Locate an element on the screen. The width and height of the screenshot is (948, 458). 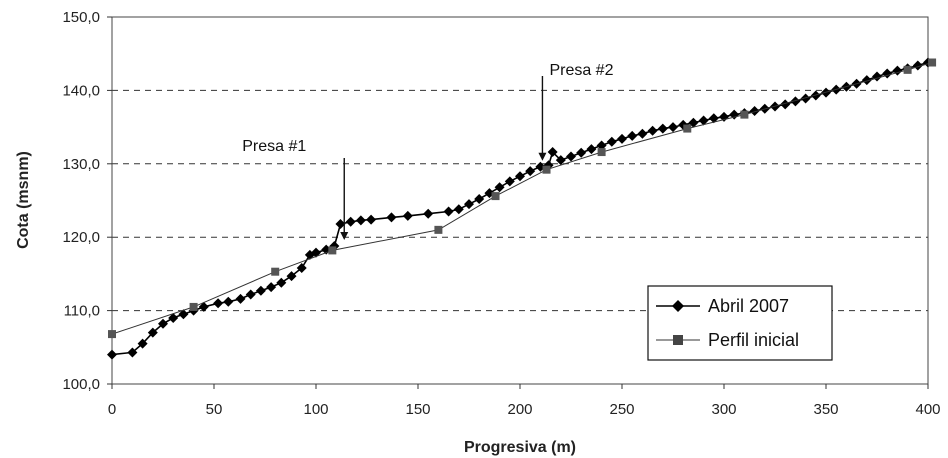
x-tick-label: 0 is located at coordinates (112, 409).